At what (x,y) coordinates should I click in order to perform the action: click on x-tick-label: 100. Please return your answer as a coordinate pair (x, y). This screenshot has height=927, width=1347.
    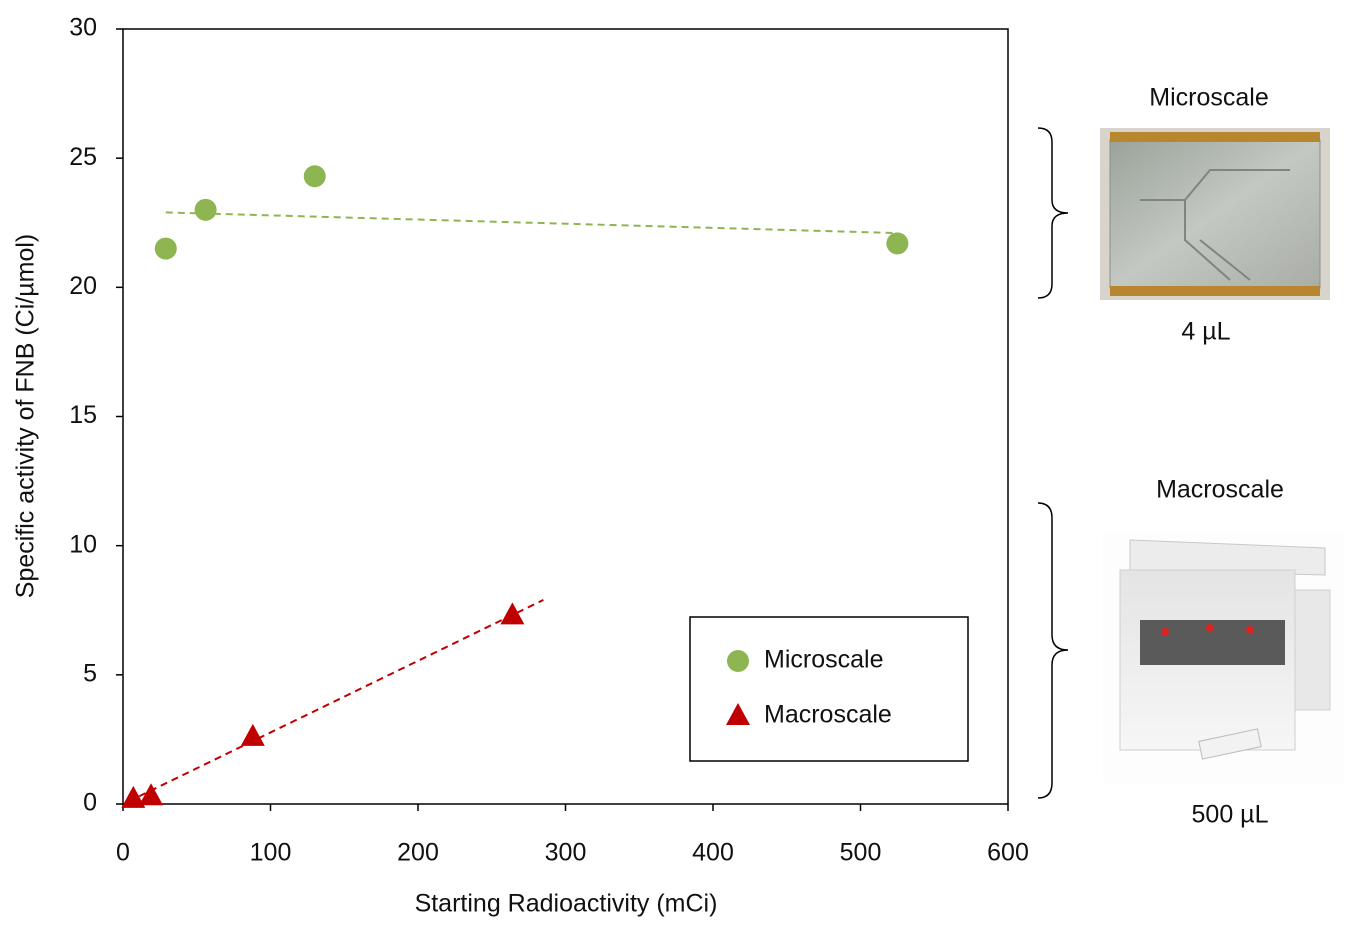
    Looking at the image, I should click on (271, 853).